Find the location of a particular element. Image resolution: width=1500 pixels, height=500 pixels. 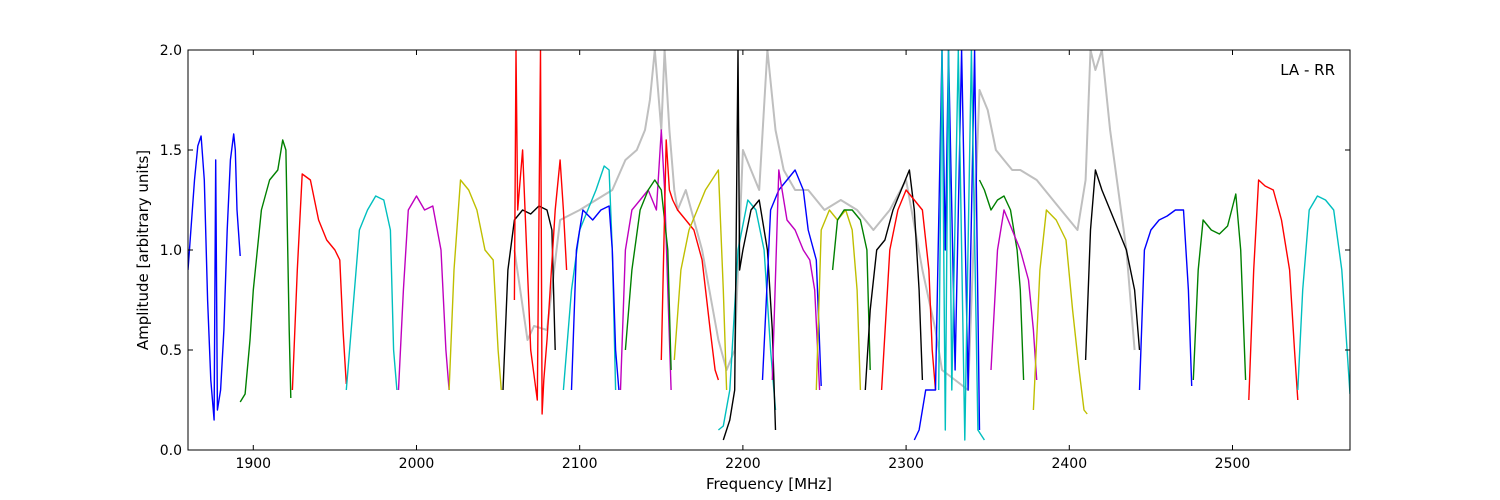

y-tick-label: 0.0 is located at coordinates (171, 451).